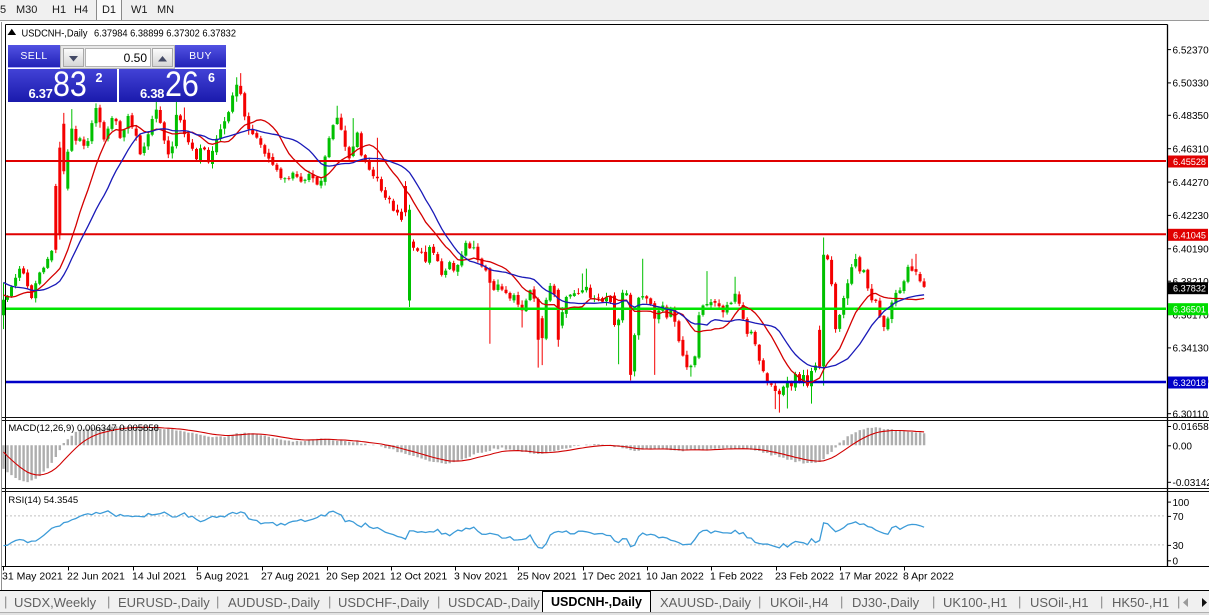 The height and width of the screenshot is (615, 1209). What do you see at coordinates (612, 577) in the screenshot?
I see `svg-text: 17 Dec 2021` at bounding box center [612, 577].